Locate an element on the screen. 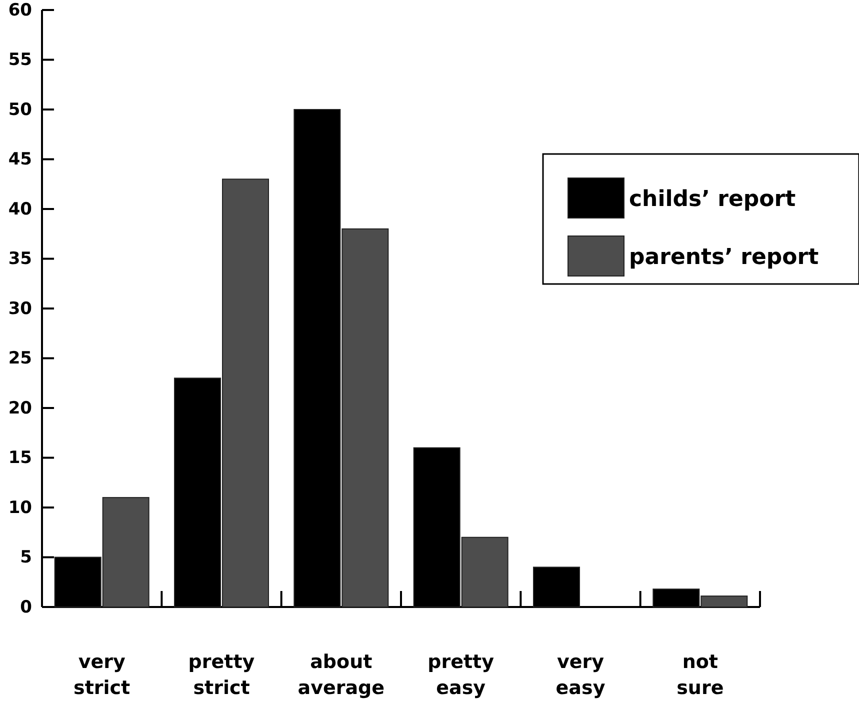 This screenshot has height=706, width=859. y-tick-label: 30 is located at coordinates (20, 308).